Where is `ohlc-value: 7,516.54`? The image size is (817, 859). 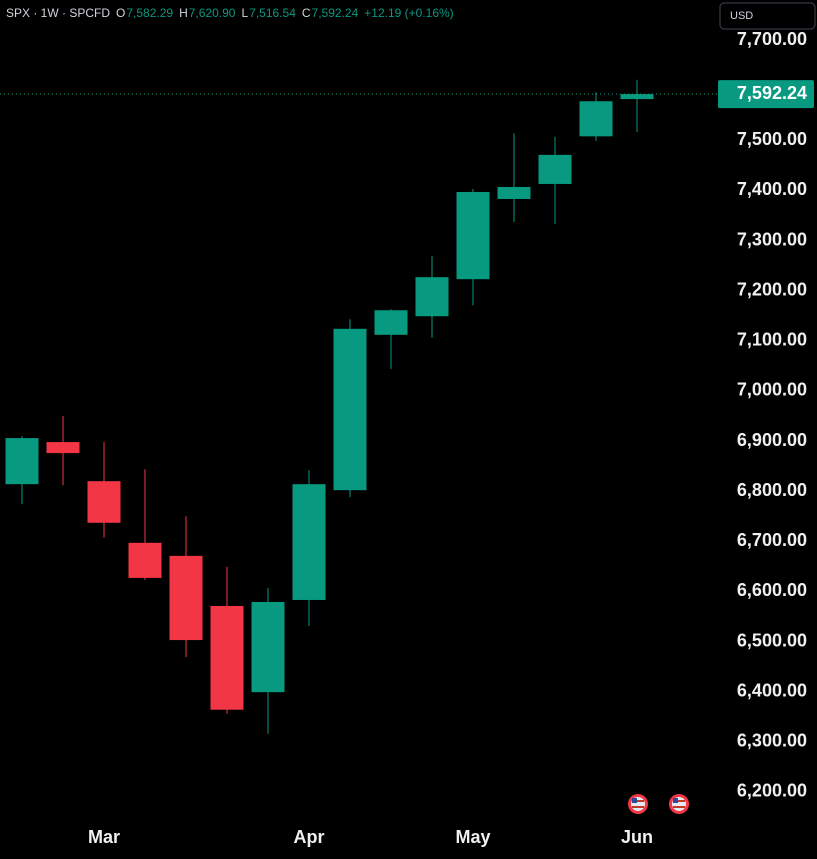
ohlc-value: 7,516.54 is located at coordinates (272, 13).